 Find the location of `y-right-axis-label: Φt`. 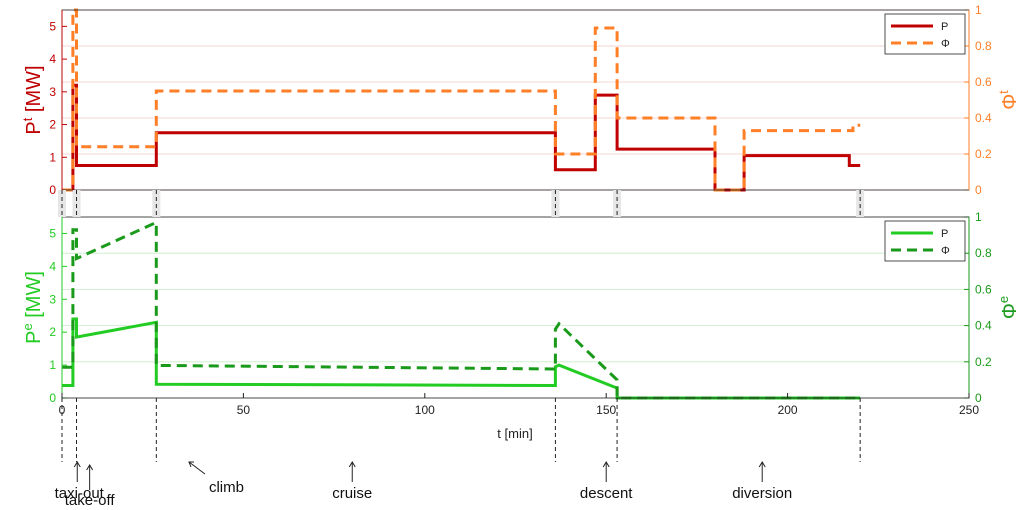

y-right-axis-label: Φt is located at coordinates (1008, 100).